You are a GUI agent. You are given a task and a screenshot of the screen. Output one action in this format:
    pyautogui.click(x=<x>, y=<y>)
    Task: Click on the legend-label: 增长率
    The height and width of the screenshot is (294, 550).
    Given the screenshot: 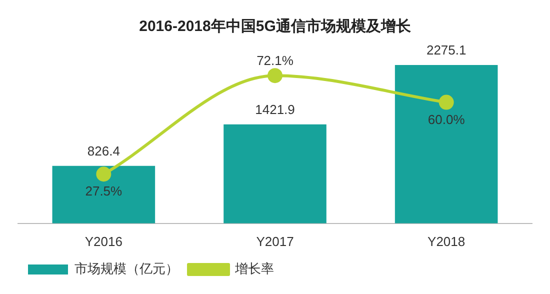 What is the action you would take?
    pyautogui.click(x=254, y=268)
    